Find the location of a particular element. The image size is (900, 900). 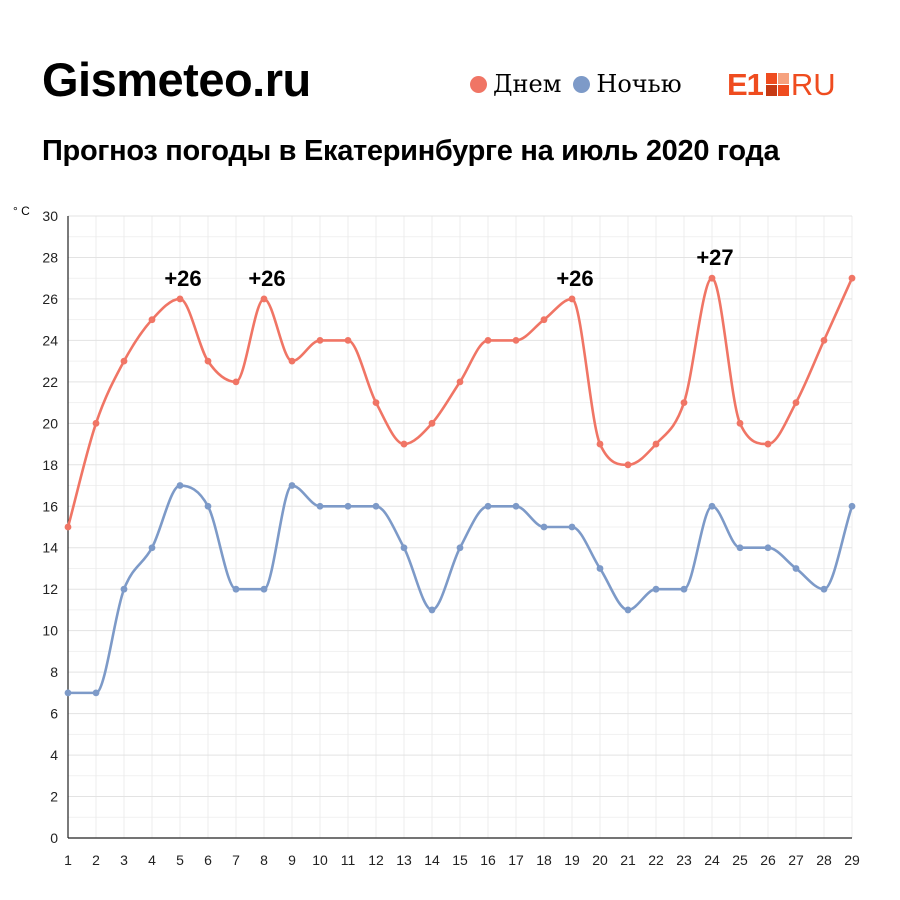

y-tick-label: 18 is located at coordinates (50, 465).